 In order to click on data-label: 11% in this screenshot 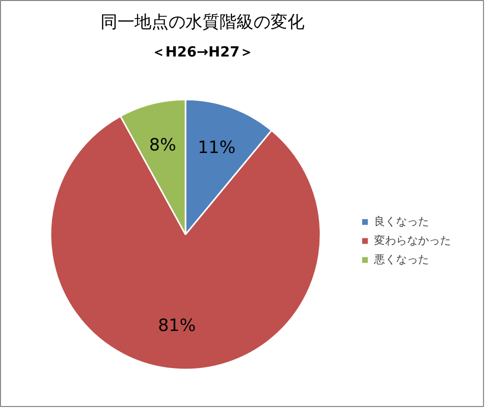, I will do `click(217, 148)`.